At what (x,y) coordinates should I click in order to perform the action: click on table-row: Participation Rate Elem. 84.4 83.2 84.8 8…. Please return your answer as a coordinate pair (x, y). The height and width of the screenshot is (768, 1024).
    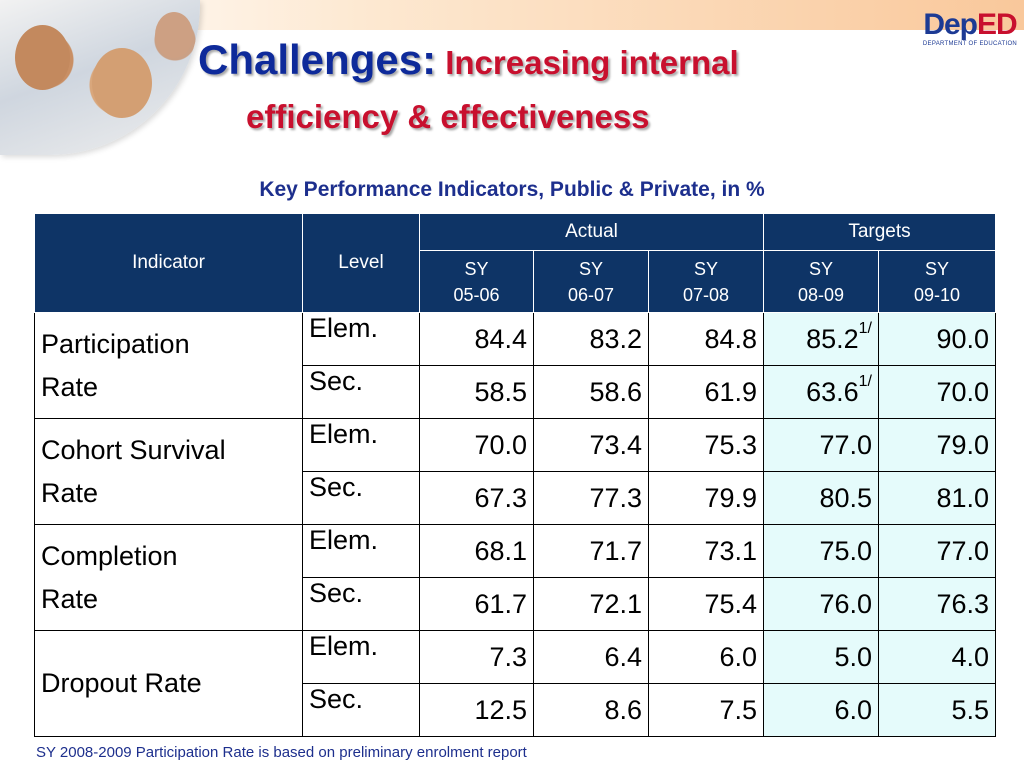
    Looking at the image, I should click on (515, 365).